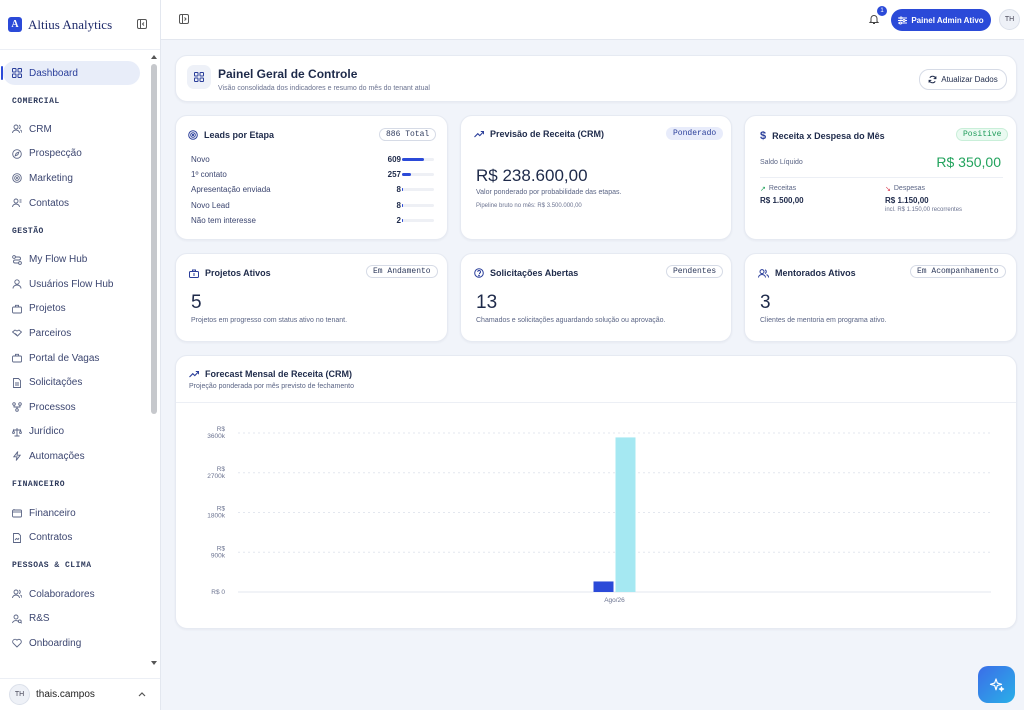  I want to click on balance-title: Receita x Despesa do Mês, so click(828, 136).